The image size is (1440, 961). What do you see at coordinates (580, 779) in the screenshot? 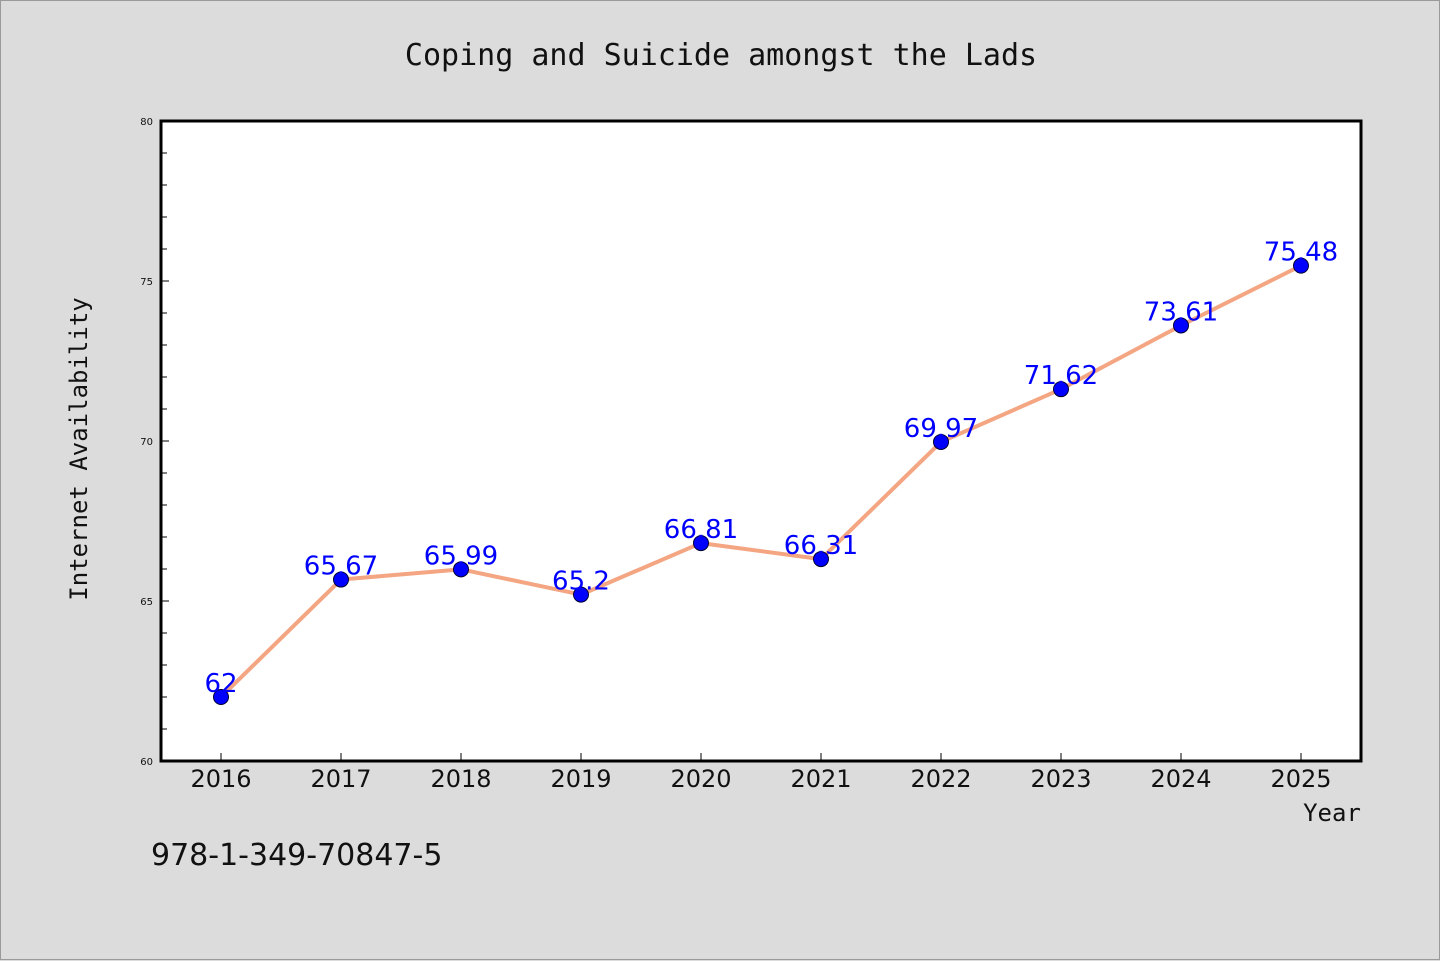
I see `x-tick-label: 2019` at bounding box center [580, 779].